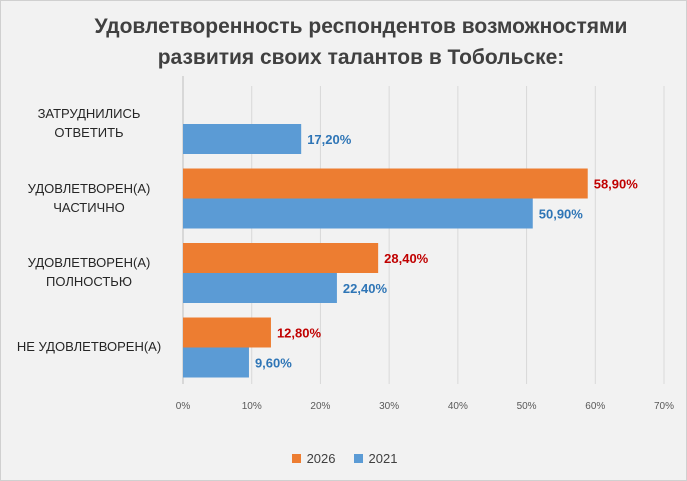 The width and height of the screenshot is (687, 481). What do you see at coordinates (561, 214) in the screenshot?
I see `data-label-2021: 50,90%` at bounding box center [561, 214].